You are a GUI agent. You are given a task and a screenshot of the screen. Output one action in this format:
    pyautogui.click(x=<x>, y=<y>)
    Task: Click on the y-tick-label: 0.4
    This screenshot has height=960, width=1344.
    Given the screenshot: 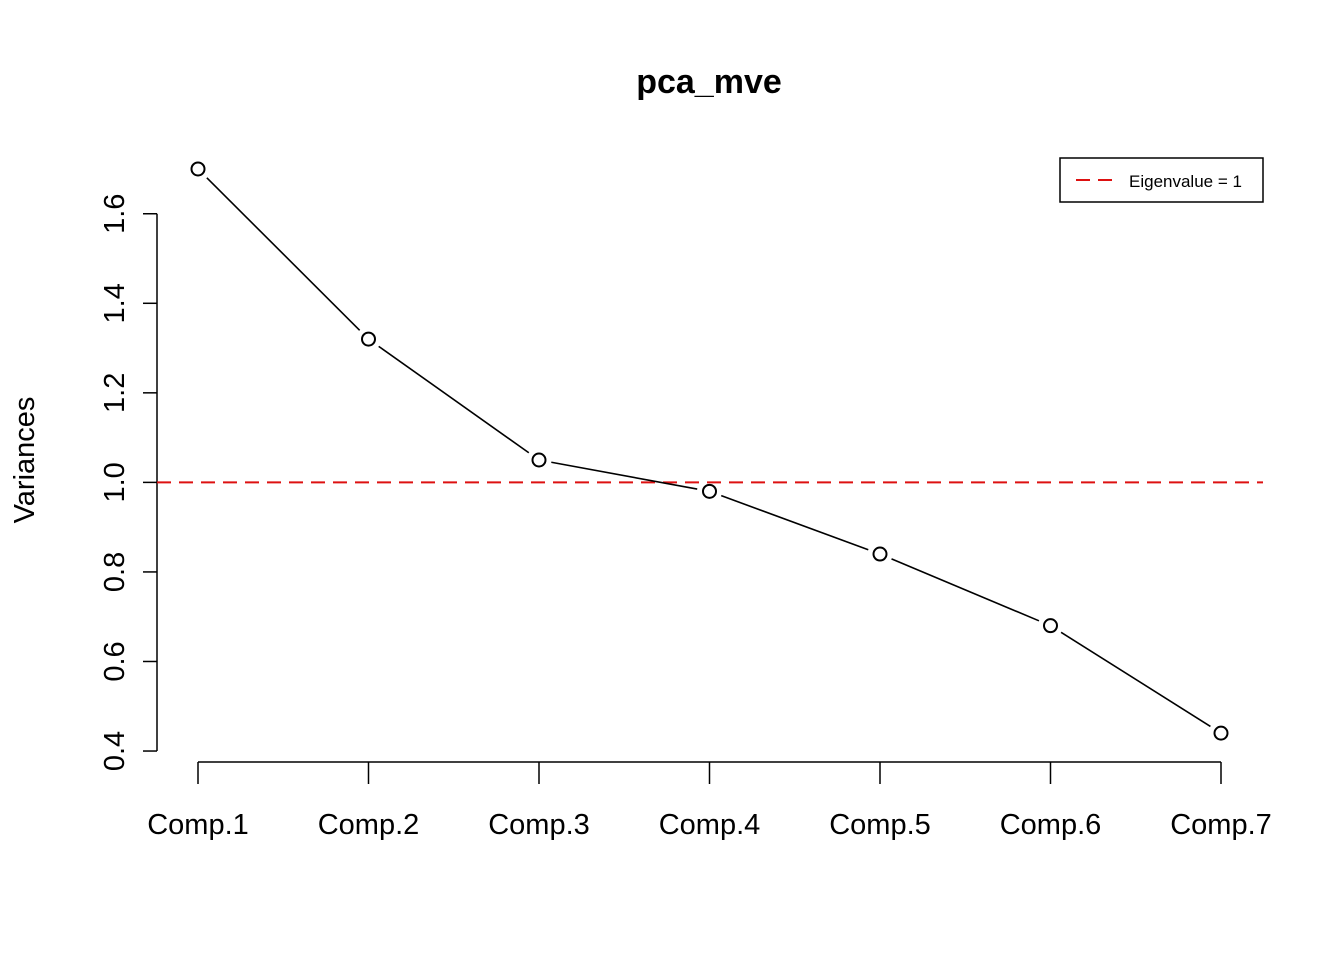 What is the action you would take?
    pyautogui.click(x=115, y=751)
    